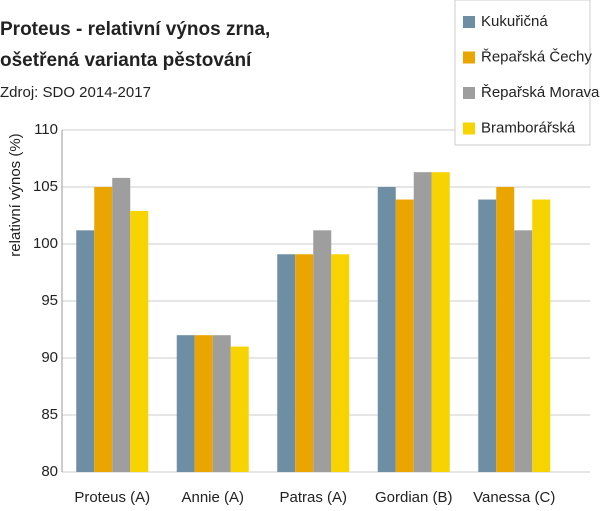  Describe the element at coordinates (112, 497) in the screenshot. I see `x-tick-label: Proteus (A)` at that location.